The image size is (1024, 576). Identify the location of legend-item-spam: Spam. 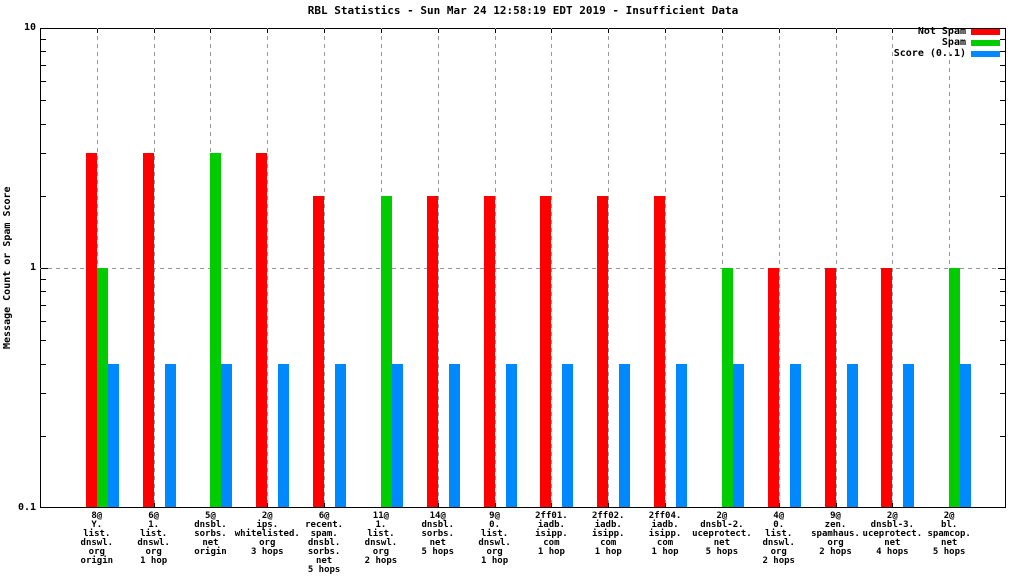
(947, 42).